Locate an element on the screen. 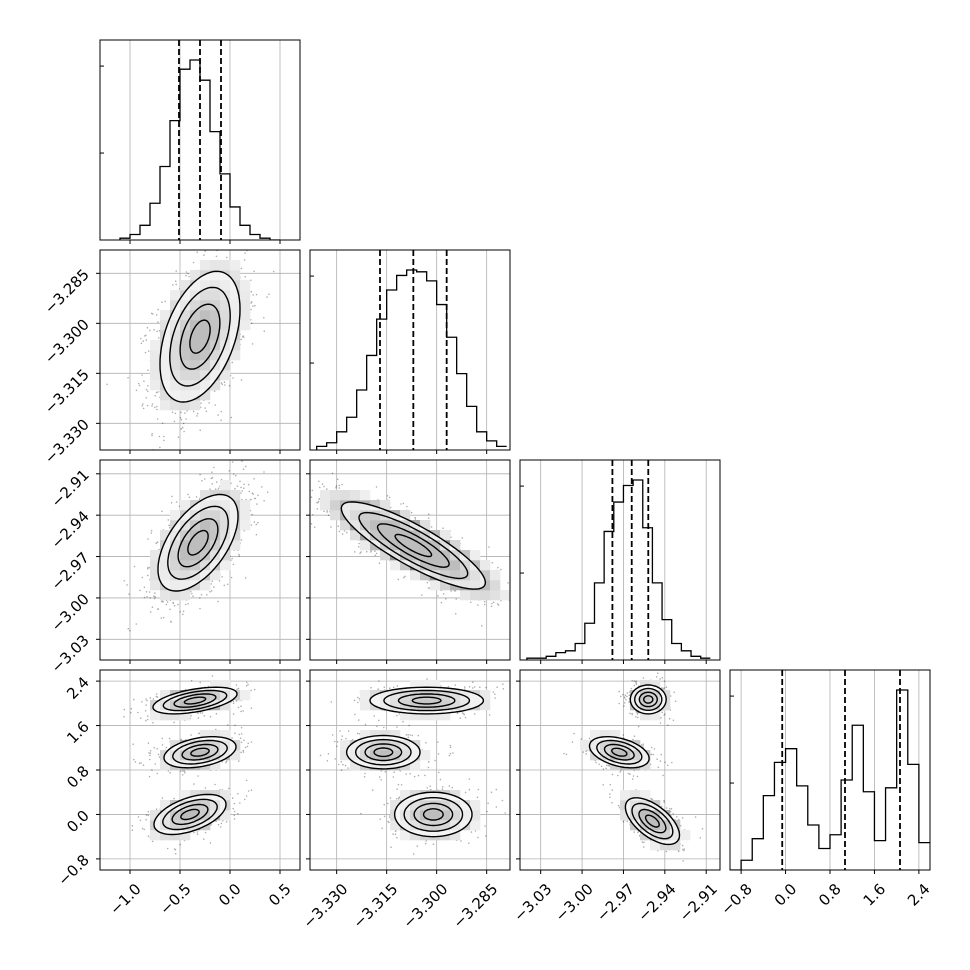 This screenshot has height=970, width=970. x-tick-label: −1.0 is located at coordinates (125, 899).